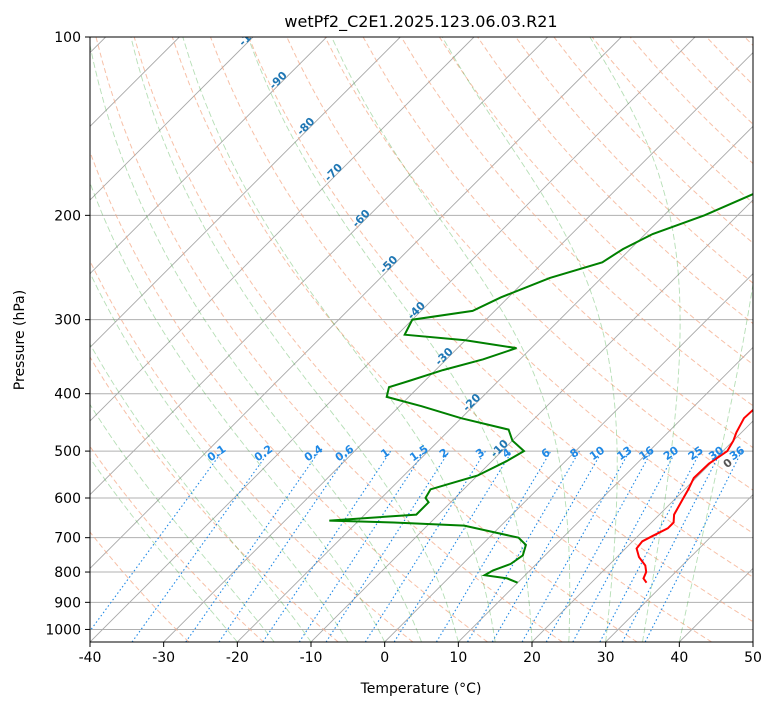  Describe the element at coordinates (250, 34) in the screenshot. I see `isotherm-label: -100` at that location.